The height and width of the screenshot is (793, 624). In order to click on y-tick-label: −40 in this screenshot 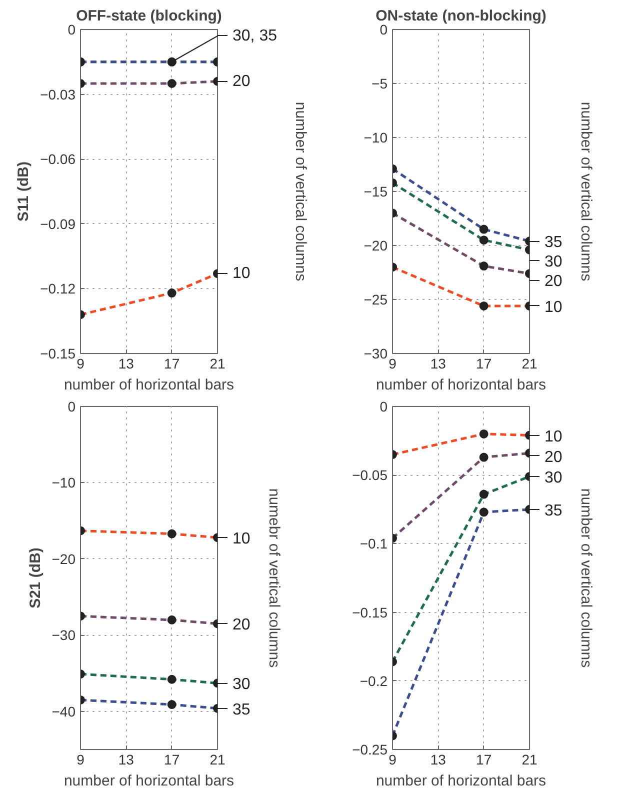, I will do `click(64, 711)`.